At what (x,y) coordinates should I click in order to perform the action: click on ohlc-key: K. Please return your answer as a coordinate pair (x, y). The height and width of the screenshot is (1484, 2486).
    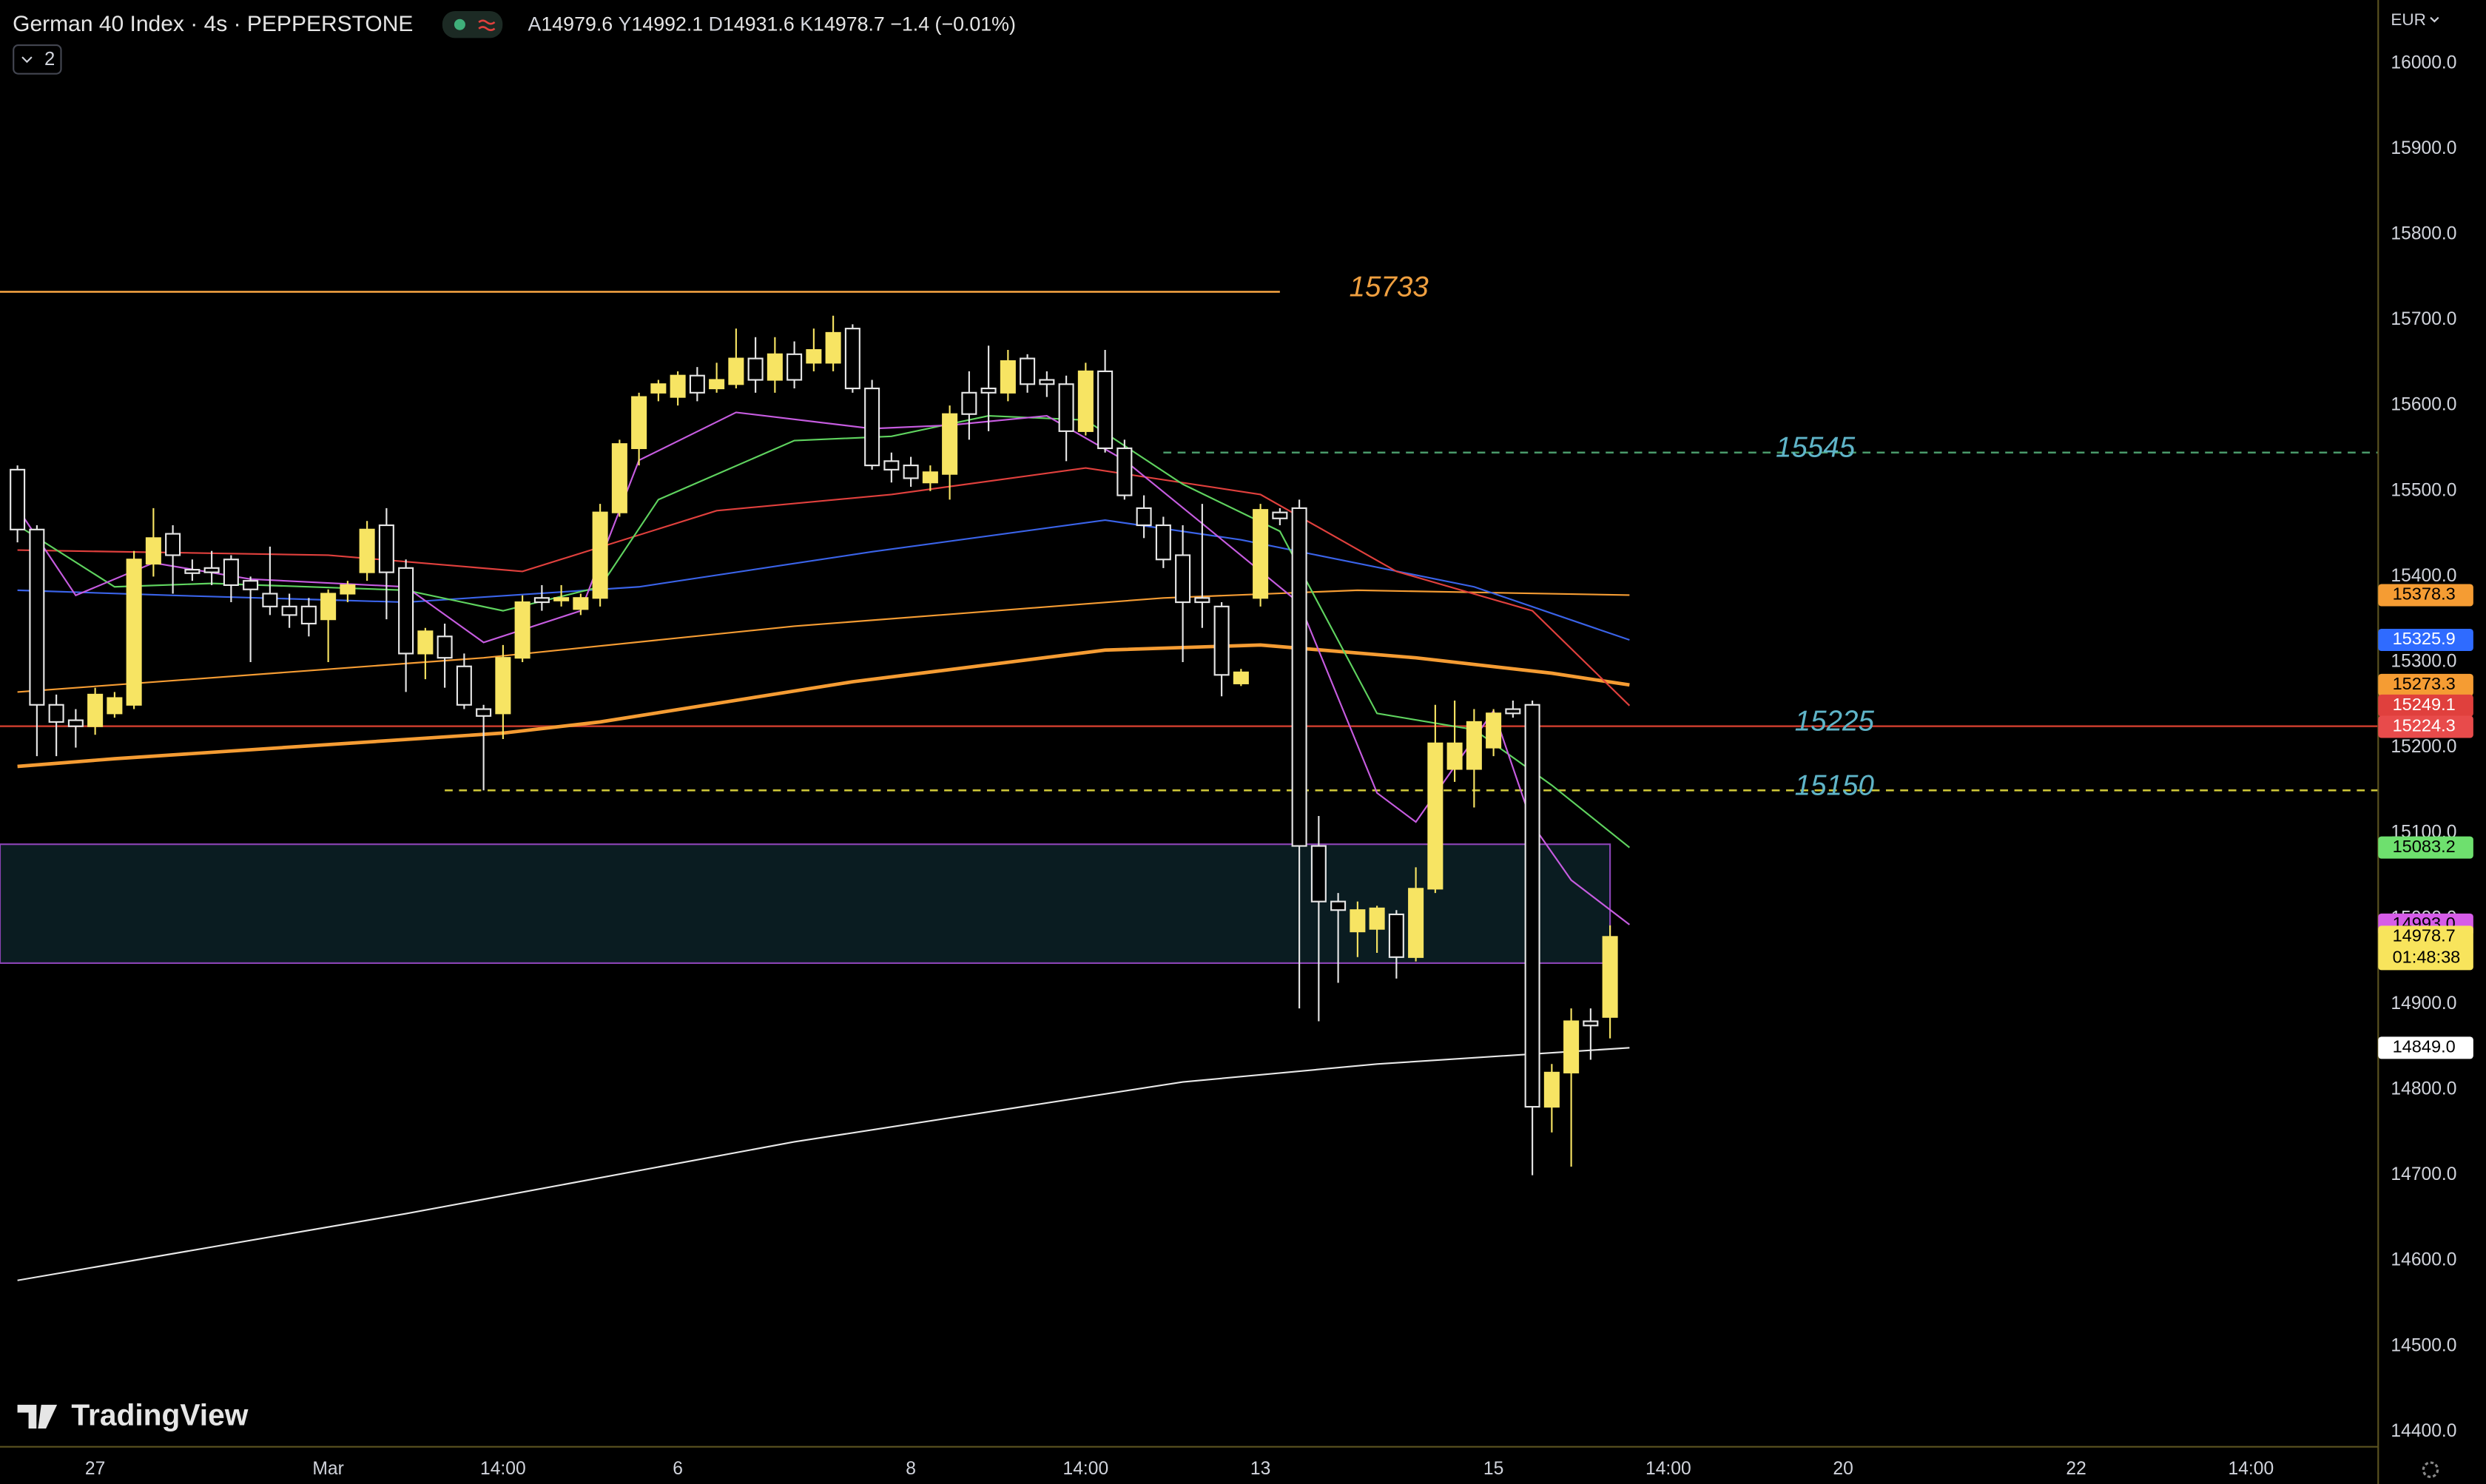
    Looking at the image, I should click on (807, 24).